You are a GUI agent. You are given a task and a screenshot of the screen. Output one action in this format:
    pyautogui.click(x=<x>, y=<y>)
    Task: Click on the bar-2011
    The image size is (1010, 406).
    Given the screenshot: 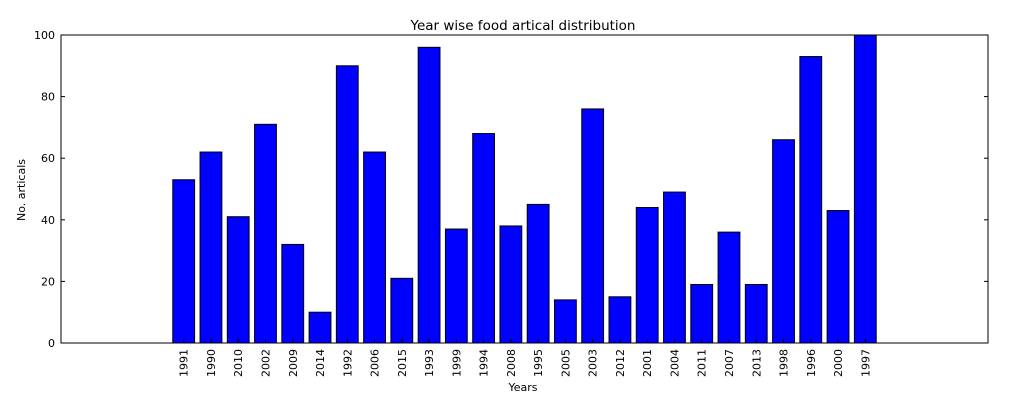 What is the action you would take?
    pyautogui.click(x=702, y=313)
    